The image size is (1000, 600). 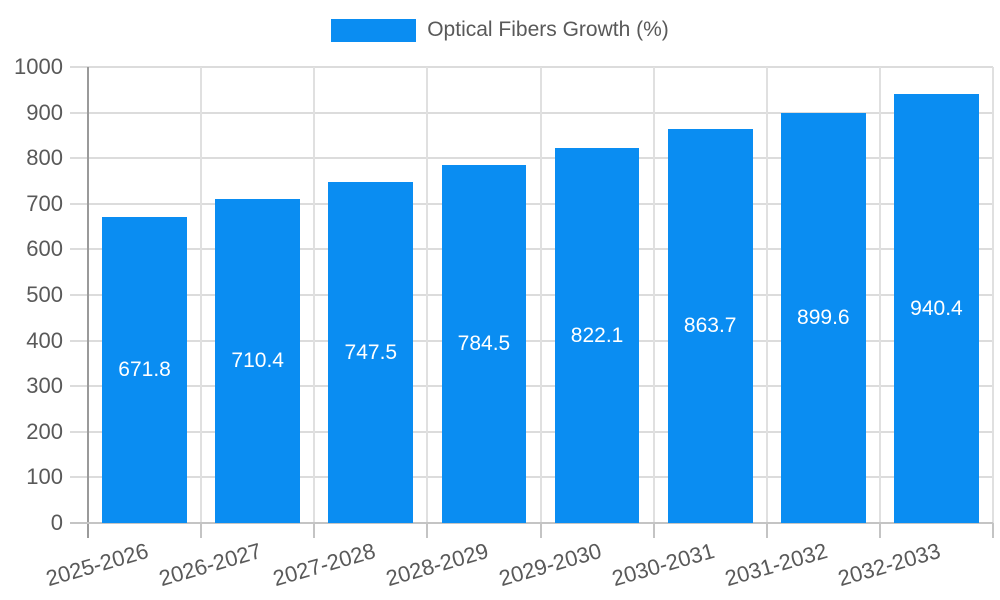 I want to click on y-tick-label: 200, so click(x=44, y=431).